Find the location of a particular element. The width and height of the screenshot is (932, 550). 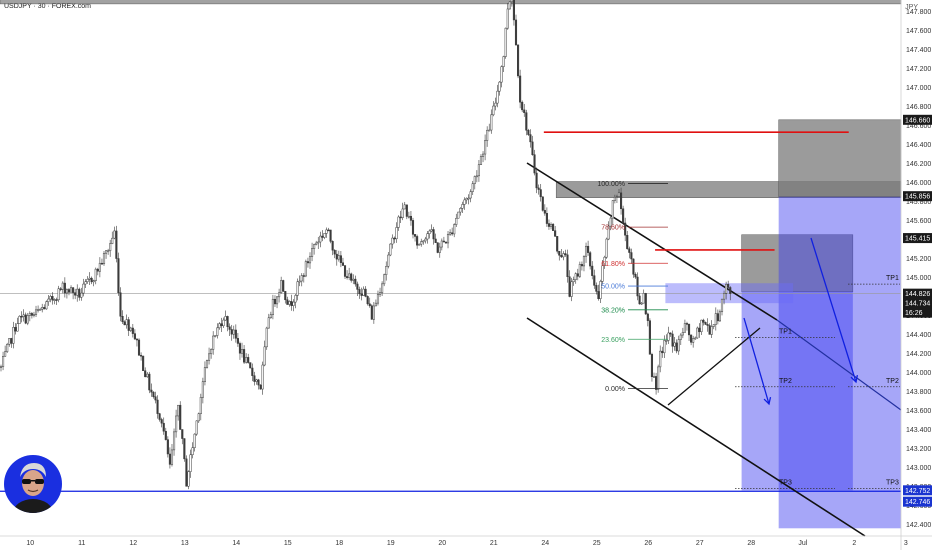

wedge-line is located at coordinates (714, 366).